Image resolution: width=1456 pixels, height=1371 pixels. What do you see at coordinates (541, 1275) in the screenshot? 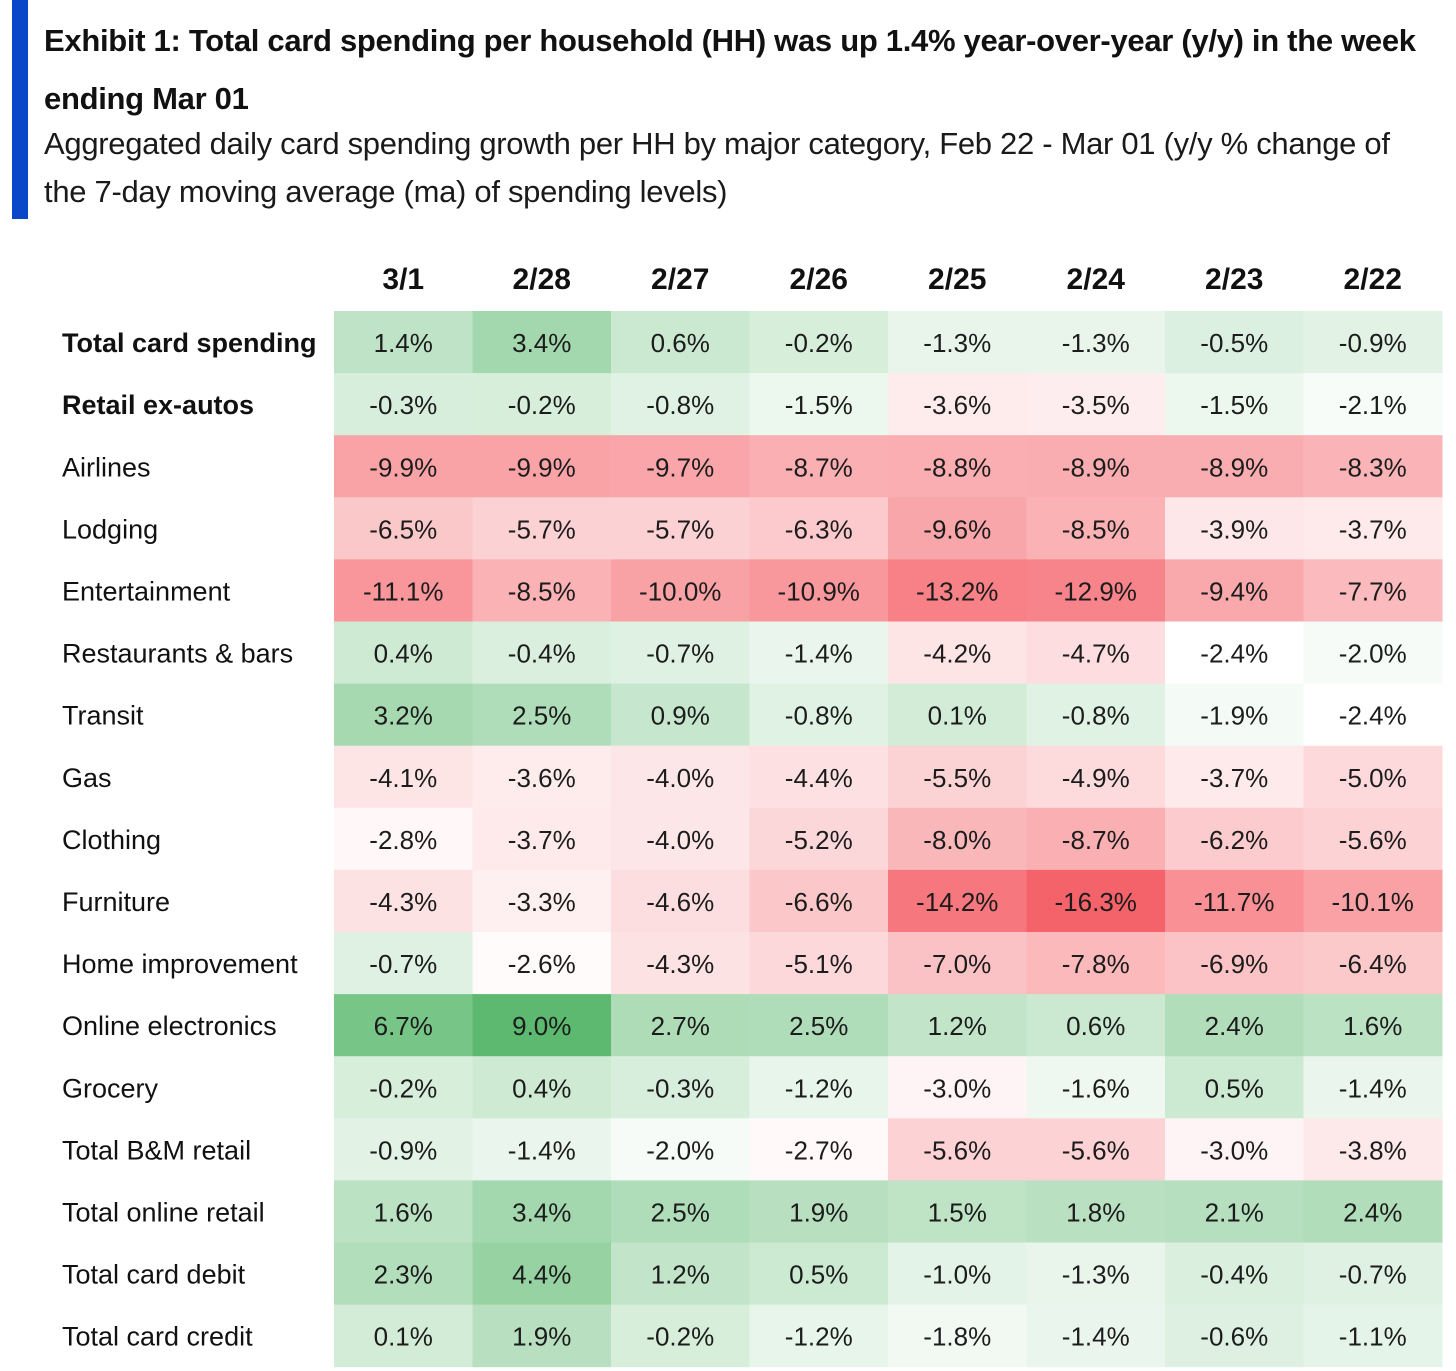
I see `cell-value-label: 4.4%` at bounding box center [541, 1275].